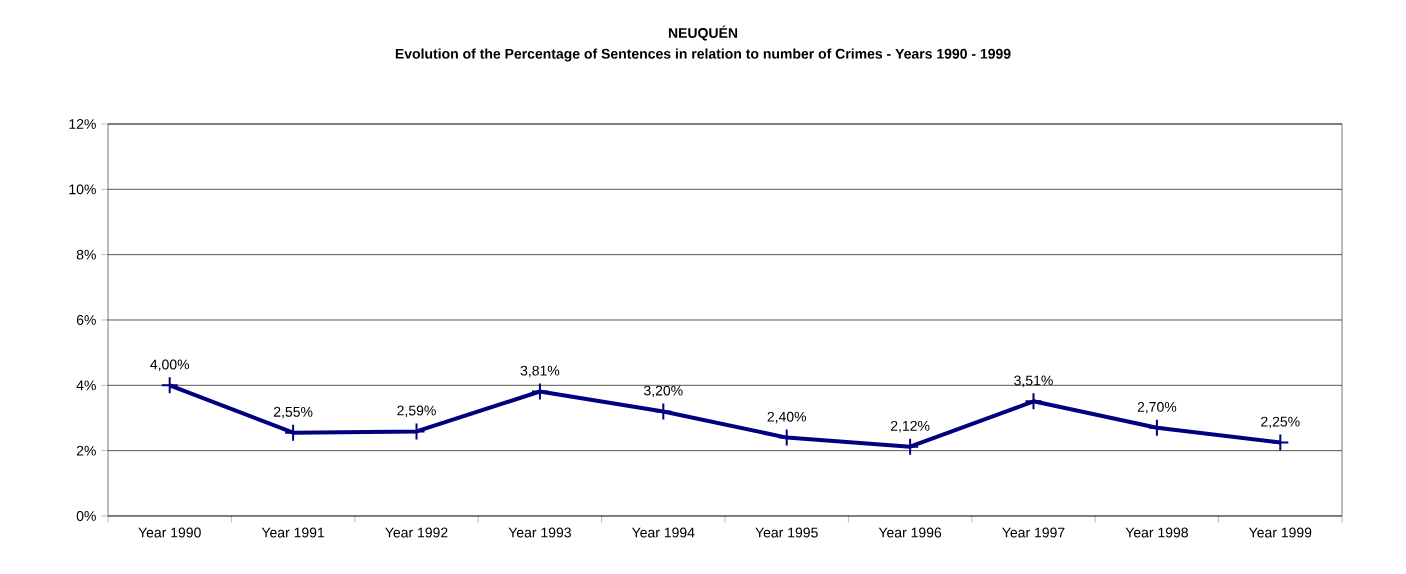  I want to click on x-tick-label: Year 1998, so click(1156, 532).